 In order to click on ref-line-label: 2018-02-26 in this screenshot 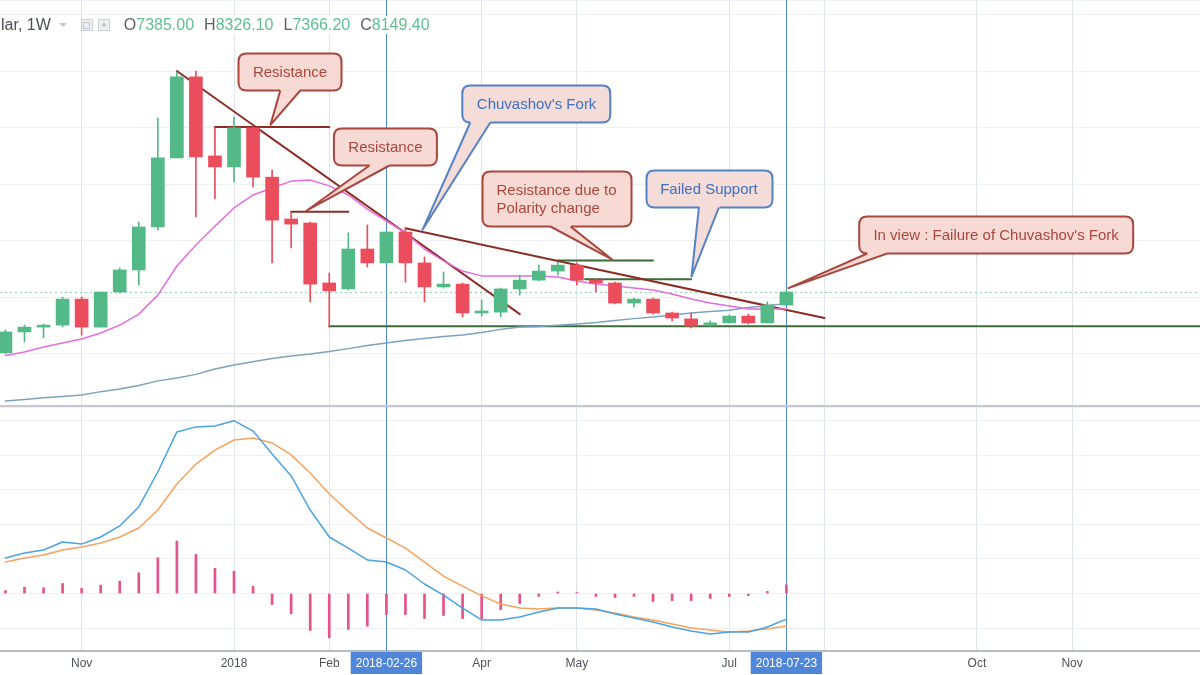, I will do `click(386, 662)`.